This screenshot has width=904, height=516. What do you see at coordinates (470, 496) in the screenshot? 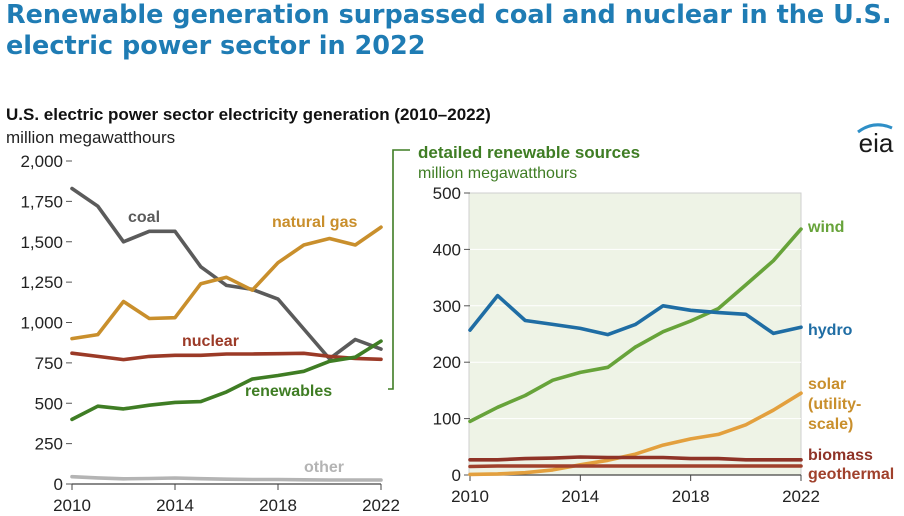
I see `right-chart-x-tick-label: 2010` at bounding box center [470, 496].